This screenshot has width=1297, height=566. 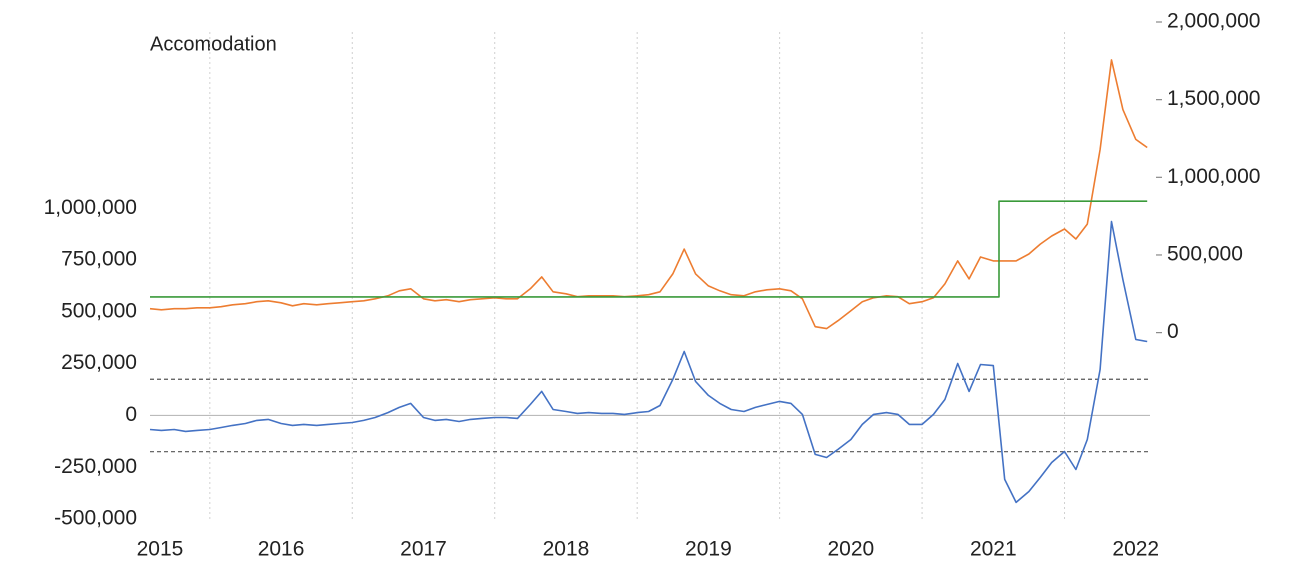 I want to click on y-tick-label: 250,000, so click(x=99, y=362).